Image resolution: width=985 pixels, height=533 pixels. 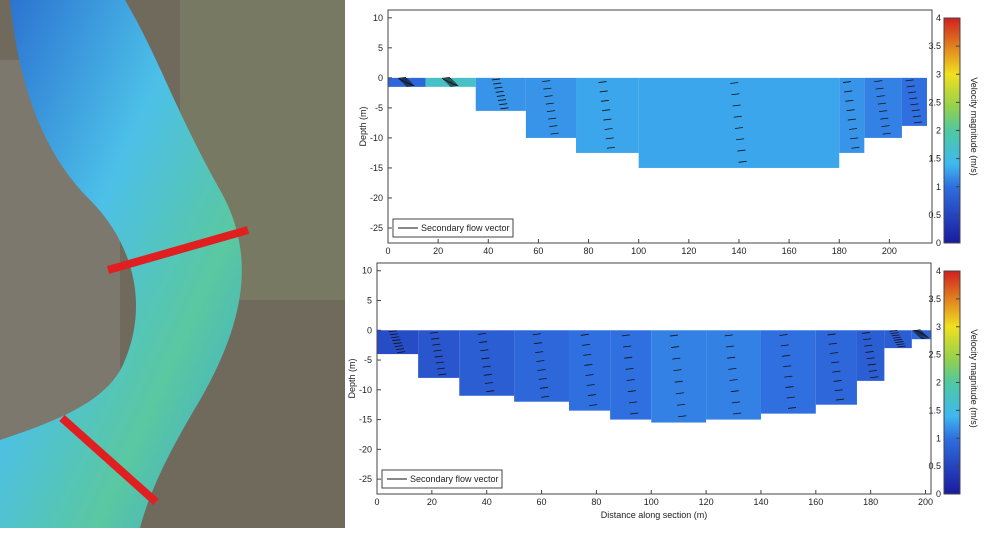 What do you see at coordinates (934, 215) in the screenshot?
I see `colorbar-tick-label: 0.5` at bounding box center [934, 215].